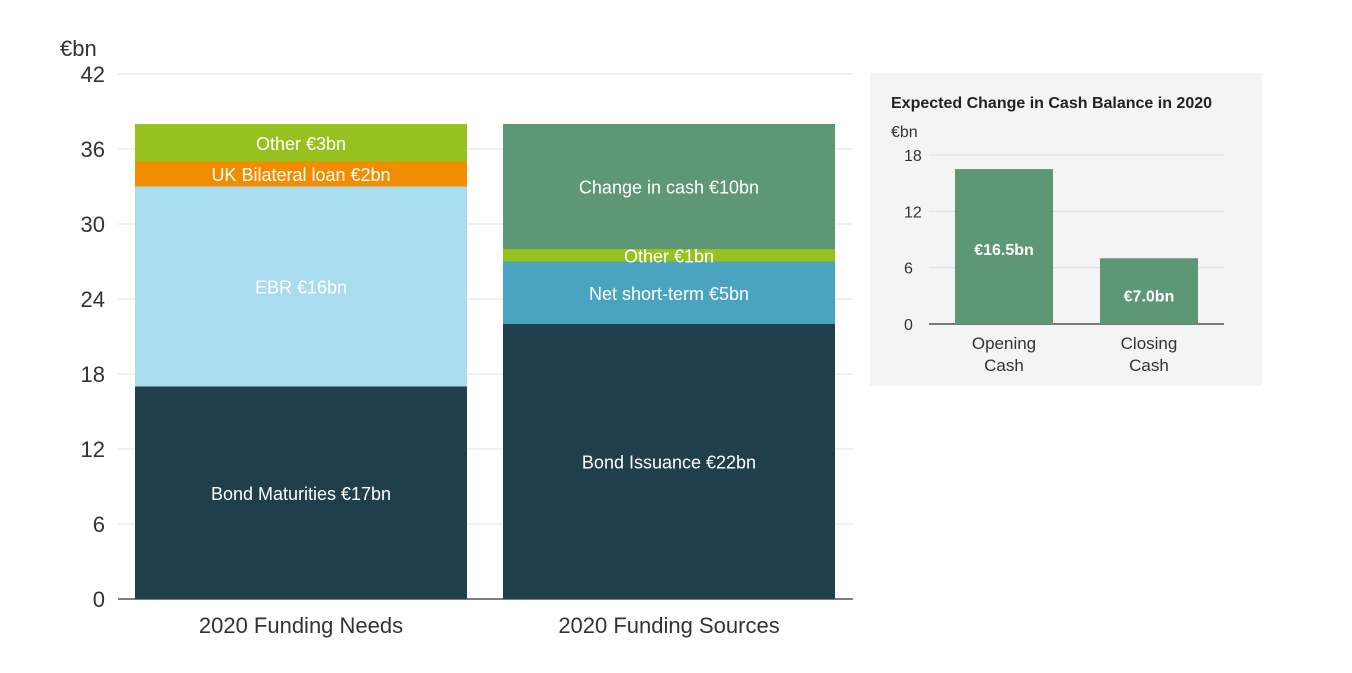  I want to click on inset-y-tick-label: 0, so click(908, 325).